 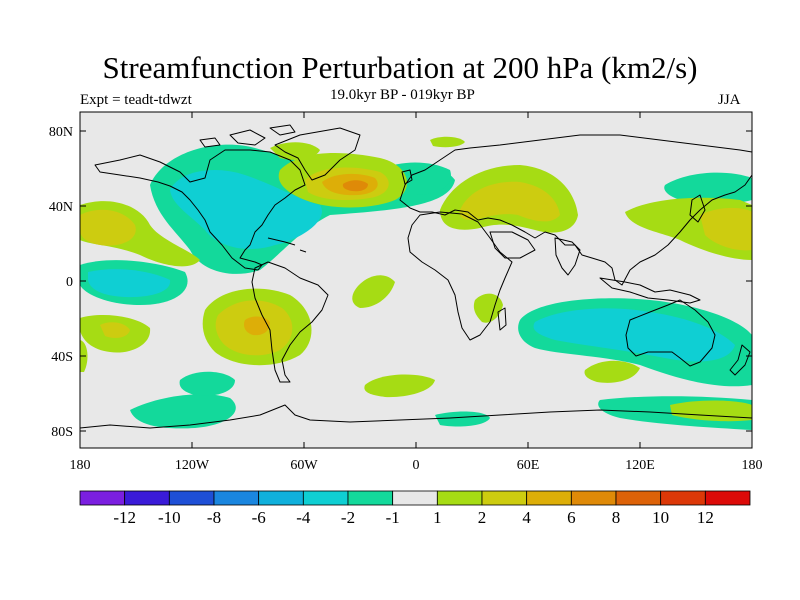 What do you see at coordinates (290, 322) in the screenshot?
I see `coastline-south-america` at bounding box center [290, 322].